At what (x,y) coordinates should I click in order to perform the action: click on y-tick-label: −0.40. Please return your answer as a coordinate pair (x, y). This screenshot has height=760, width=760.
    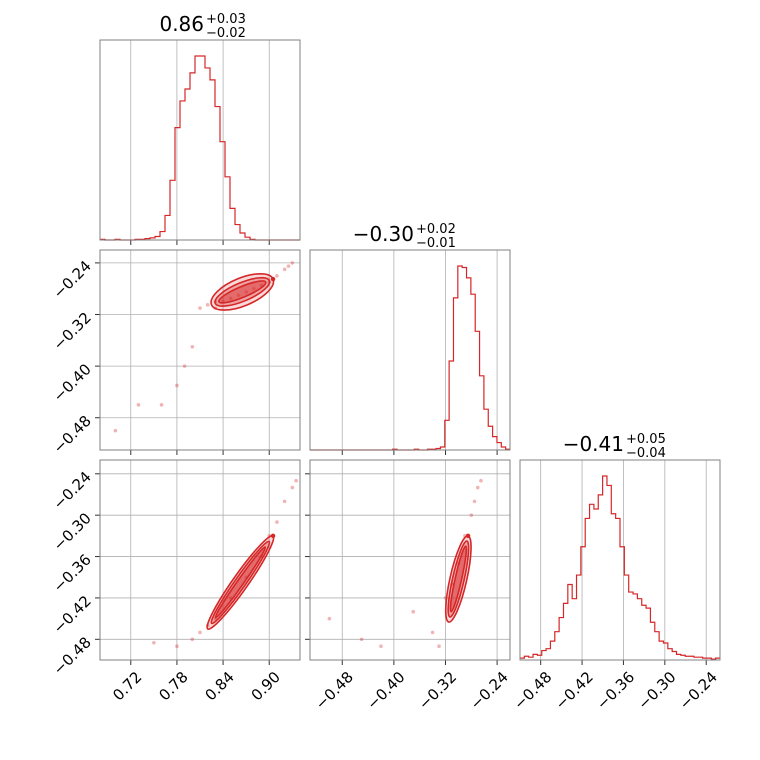
    Looking at the image, I should click on (72, 382).